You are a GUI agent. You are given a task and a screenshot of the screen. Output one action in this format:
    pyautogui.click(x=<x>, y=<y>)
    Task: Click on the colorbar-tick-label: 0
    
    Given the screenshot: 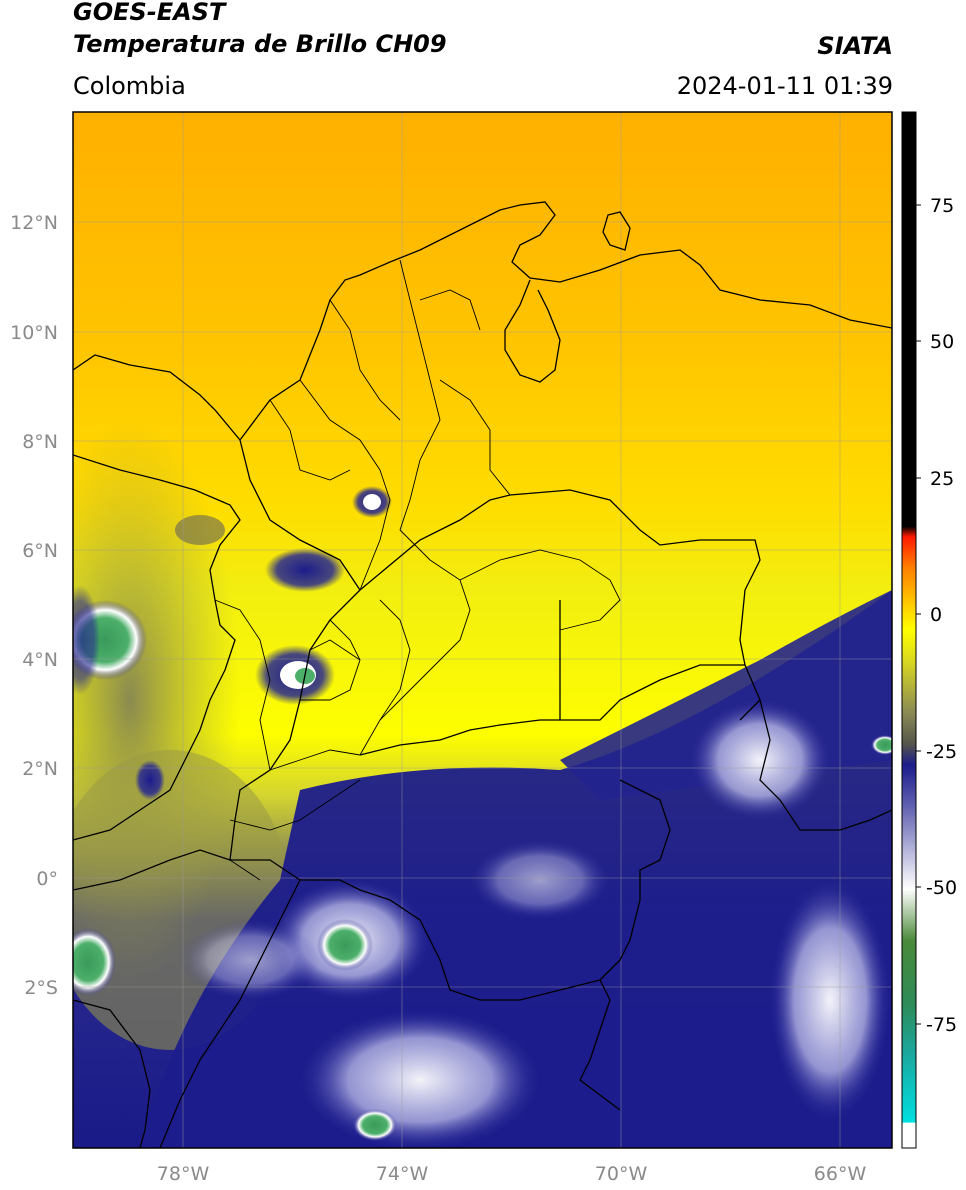 What is the action you would take?
    pyautogui.click(x=936, y=615)
    